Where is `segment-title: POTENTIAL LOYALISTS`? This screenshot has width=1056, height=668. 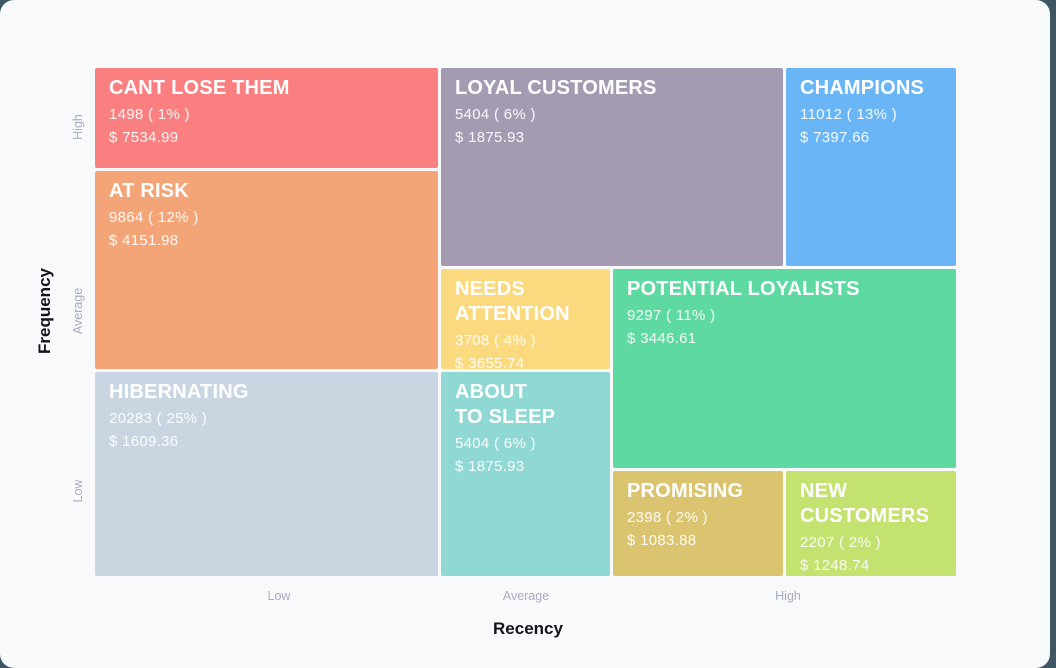 segment-title: POTENTIAL LOYALISTS is located at coordinates (743, 289).